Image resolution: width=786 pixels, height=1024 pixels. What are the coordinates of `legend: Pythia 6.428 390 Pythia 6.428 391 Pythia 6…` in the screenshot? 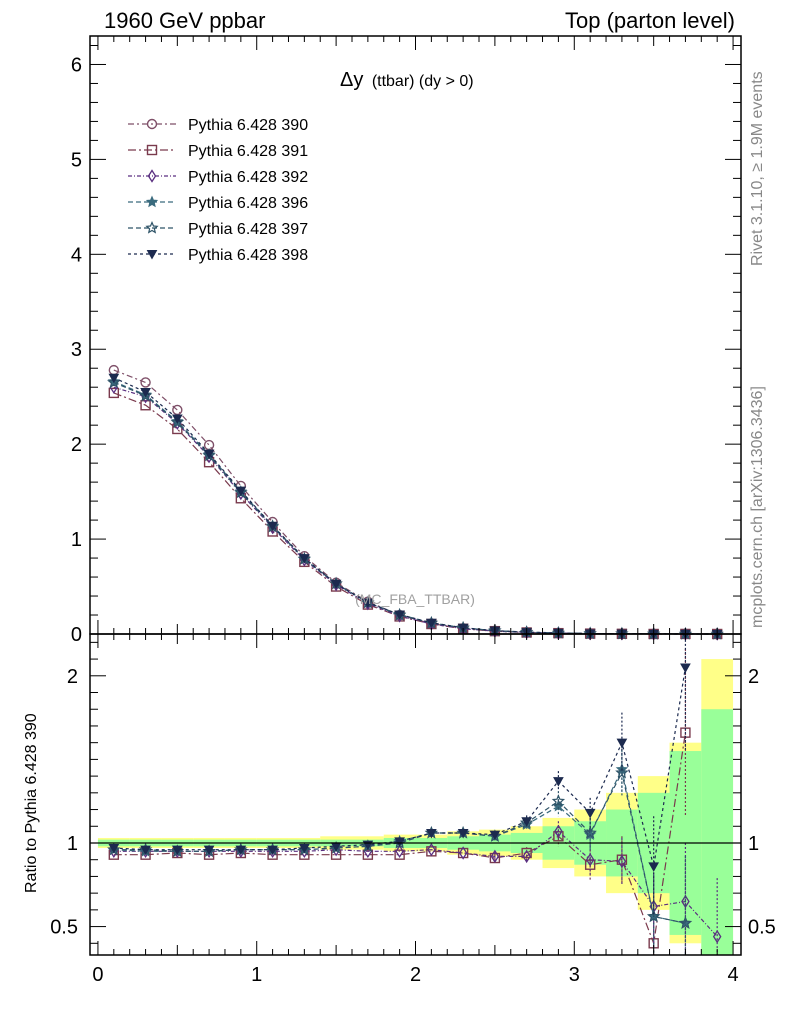 It's located at (218, 190).